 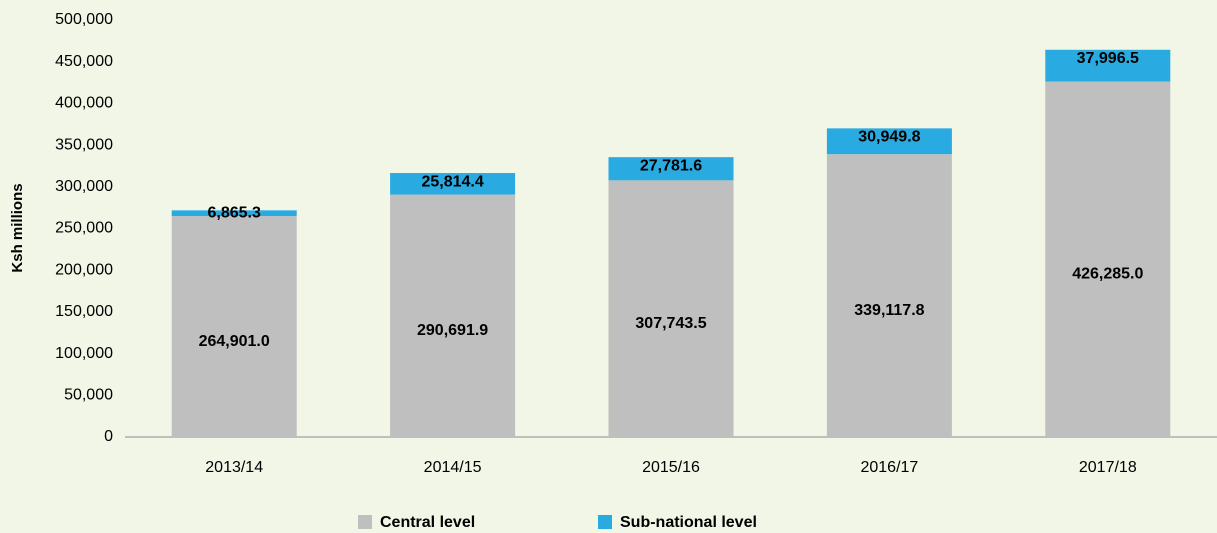 I want to click on legend-label: Central level, so click(x=427, y=522).